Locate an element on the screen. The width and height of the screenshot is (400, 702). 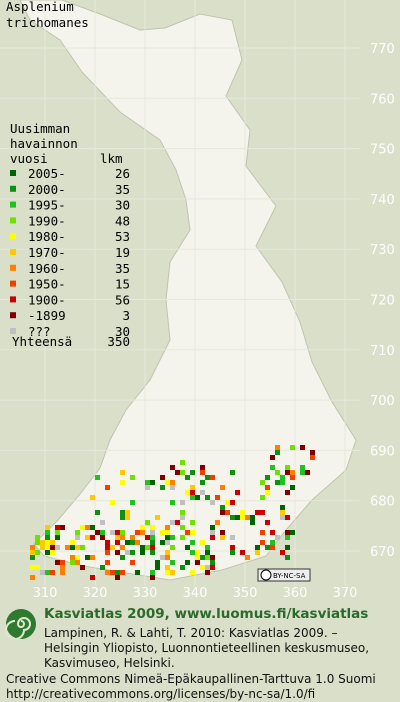
north-label: 740 is located at coordinates (382, 200).